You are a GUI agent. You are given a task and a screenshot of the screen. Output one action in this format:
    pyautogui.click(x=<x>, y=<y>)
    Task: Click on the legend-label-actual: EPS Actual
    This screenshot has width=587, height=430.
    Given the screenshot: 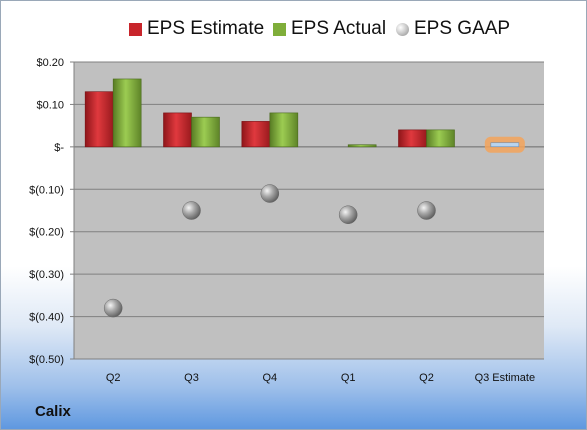 What is the action you would take?
    pyautogui.click(x=339, y=28)
    